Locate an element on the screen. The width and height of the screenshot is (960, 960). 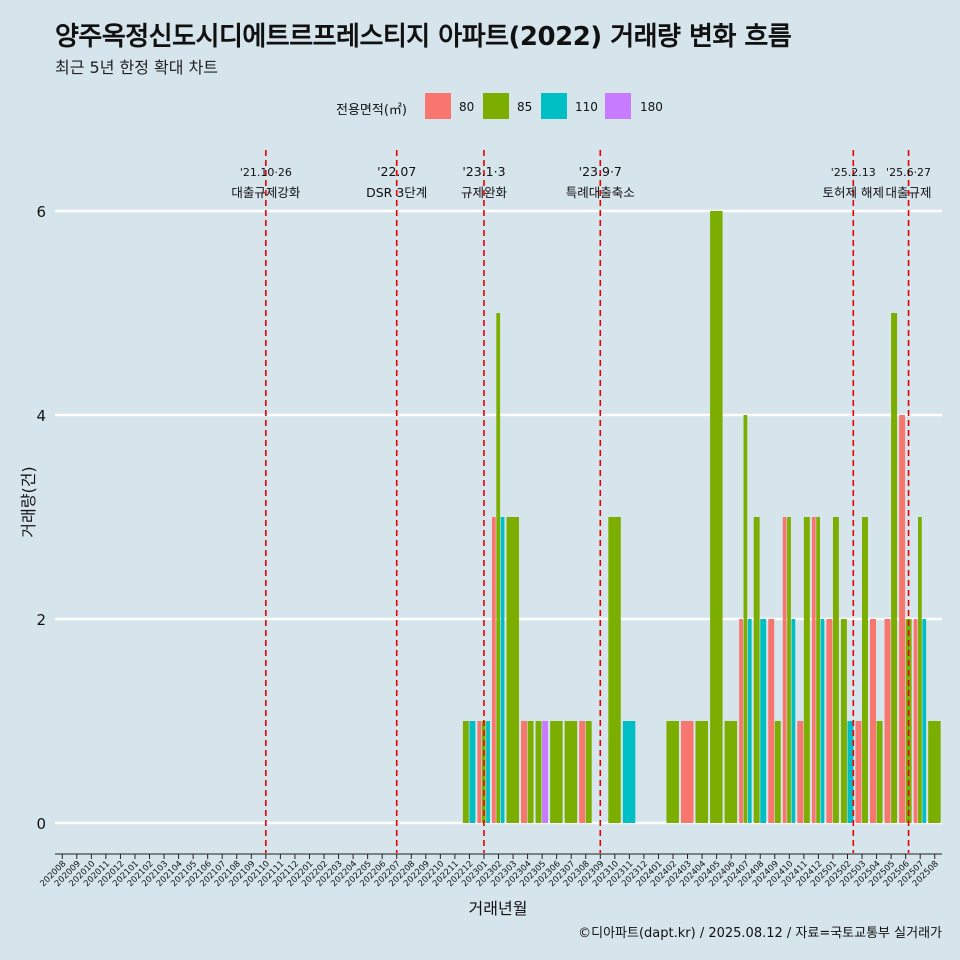
annotation-label: 특례대출축소 is located at coordinates (600, 192).